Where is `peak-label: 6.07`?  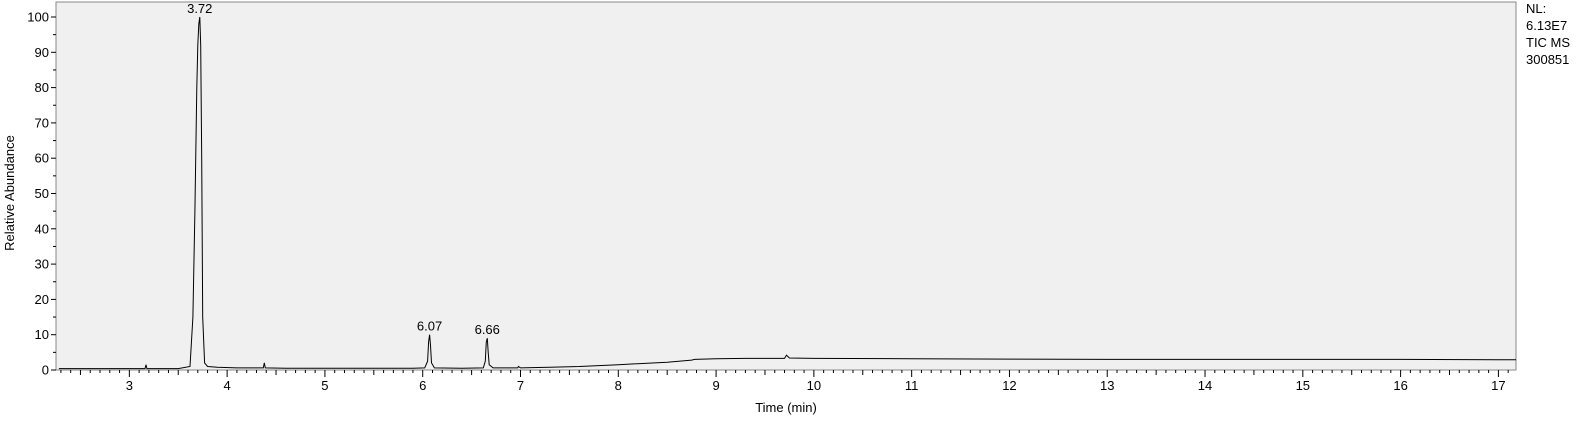
peak-label: 6.07 is located at coordinates (429, 326).